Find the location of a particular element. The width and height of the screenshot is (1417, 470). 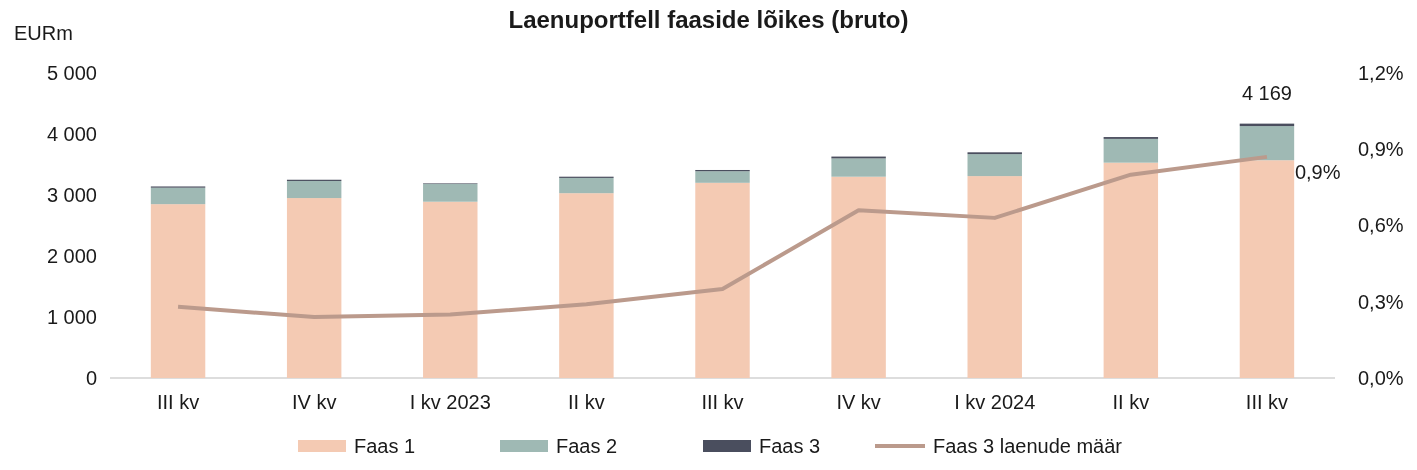

legend-label: Faas 1 is located at coordinates (385, 446).